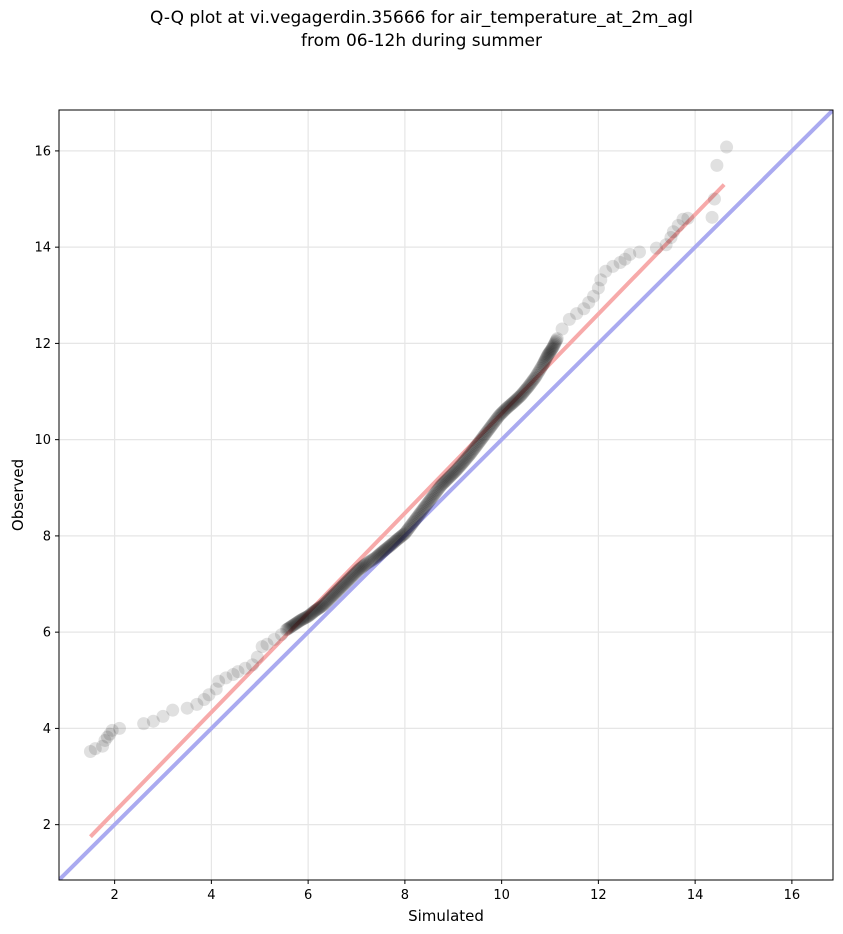 The image size is (843, 934). What do you see at coordinates (47, 536) in the screenshot?
I see `y-tick-label: 8` at bounding box center [47, 536].